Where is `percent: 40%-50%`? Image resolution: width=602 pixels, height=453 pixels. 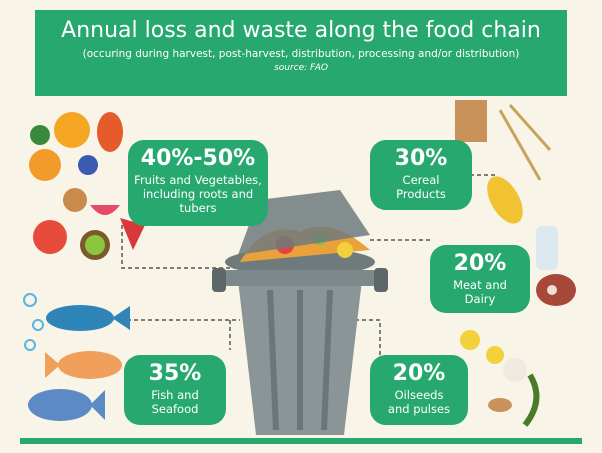
percent: 40%-50% is located at coordinates (198, 158).